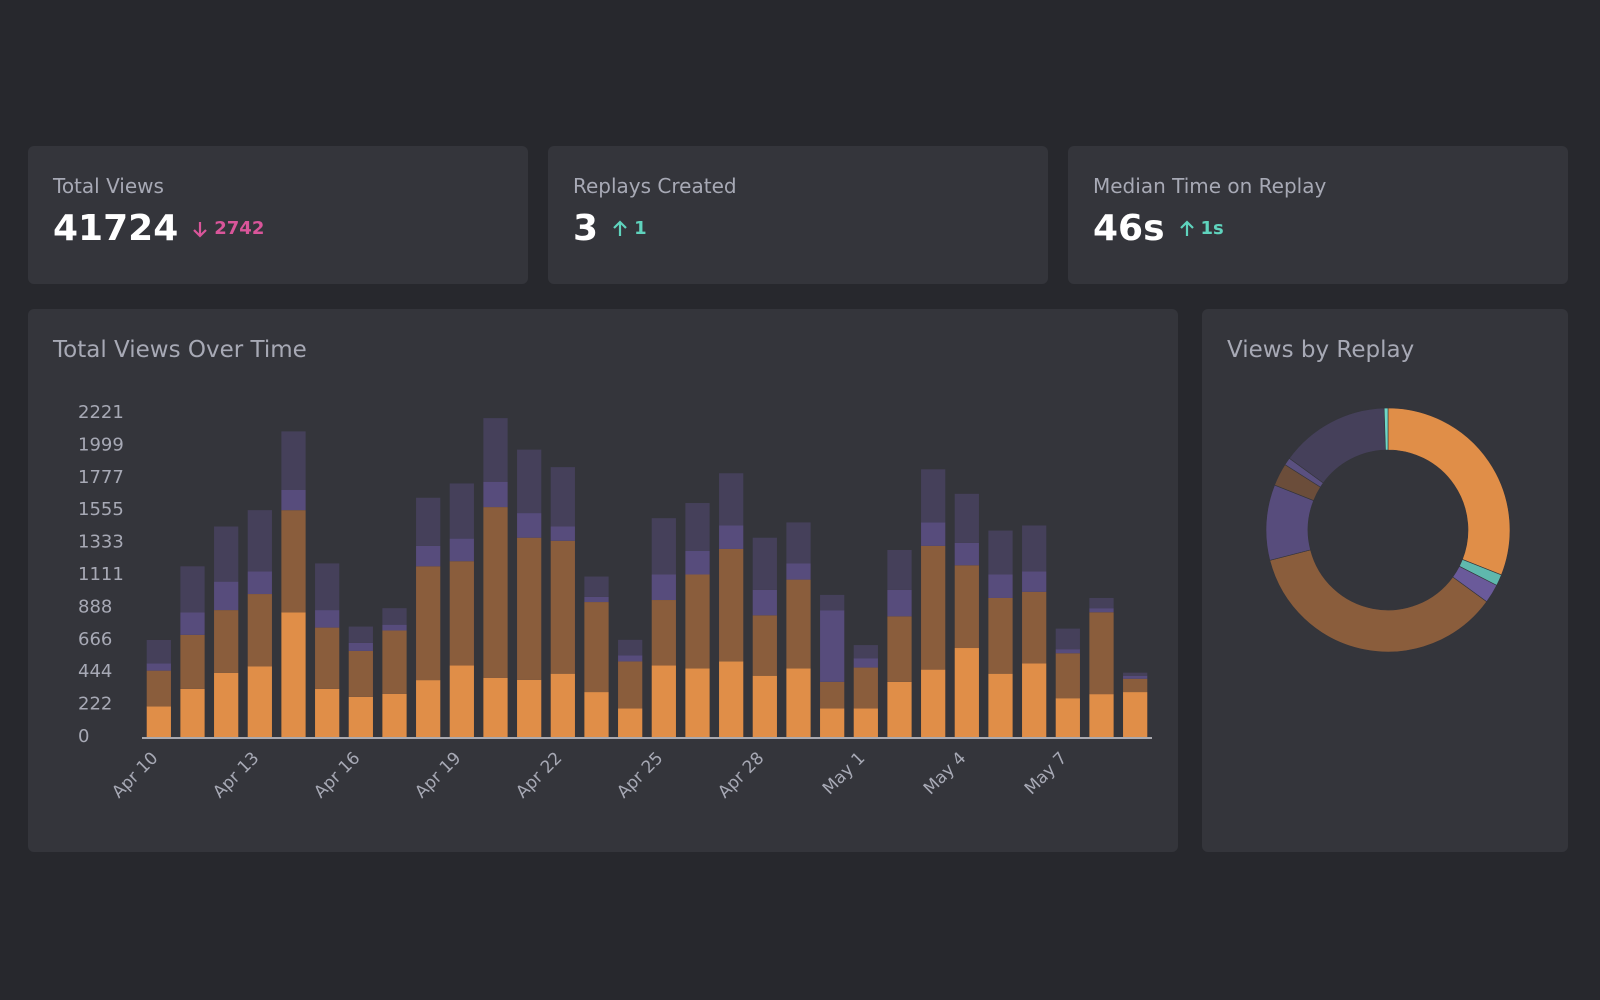  I want to click on stat-delta: 1s, so click(1201, 228).